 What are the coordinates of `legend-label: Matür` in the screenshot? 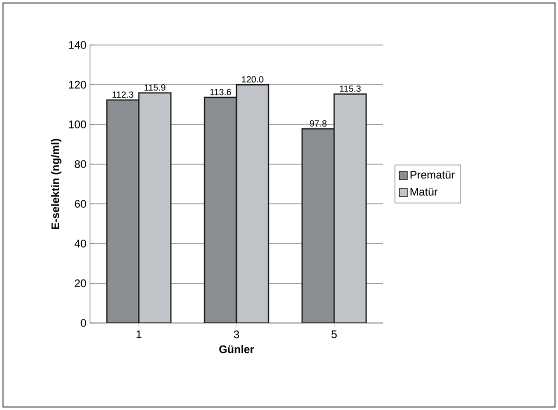 It's located at (424, 192).